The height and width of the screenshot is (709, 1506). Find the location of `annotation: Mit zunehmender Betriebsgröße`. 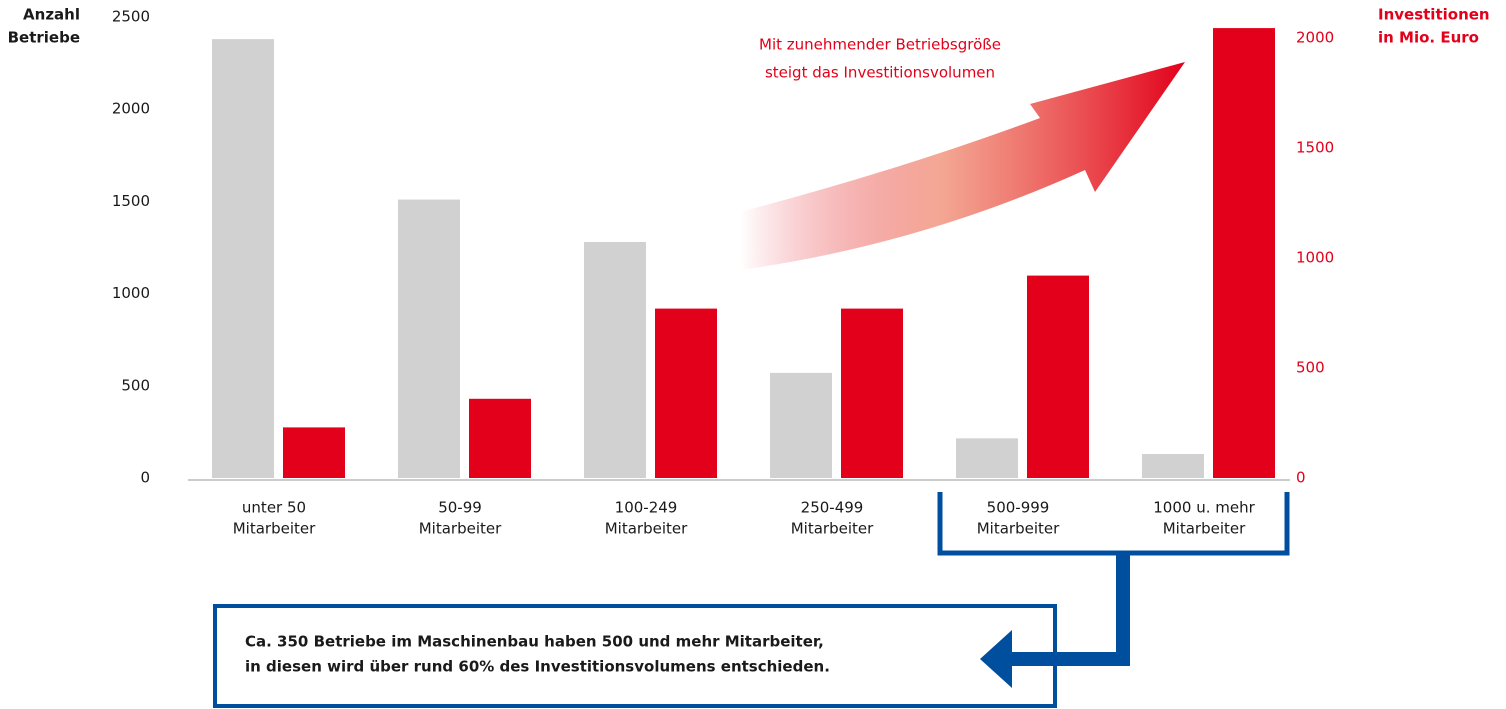

annotation: Mit zunehmender Betriebsgröße is located at coordinates (880, 45).